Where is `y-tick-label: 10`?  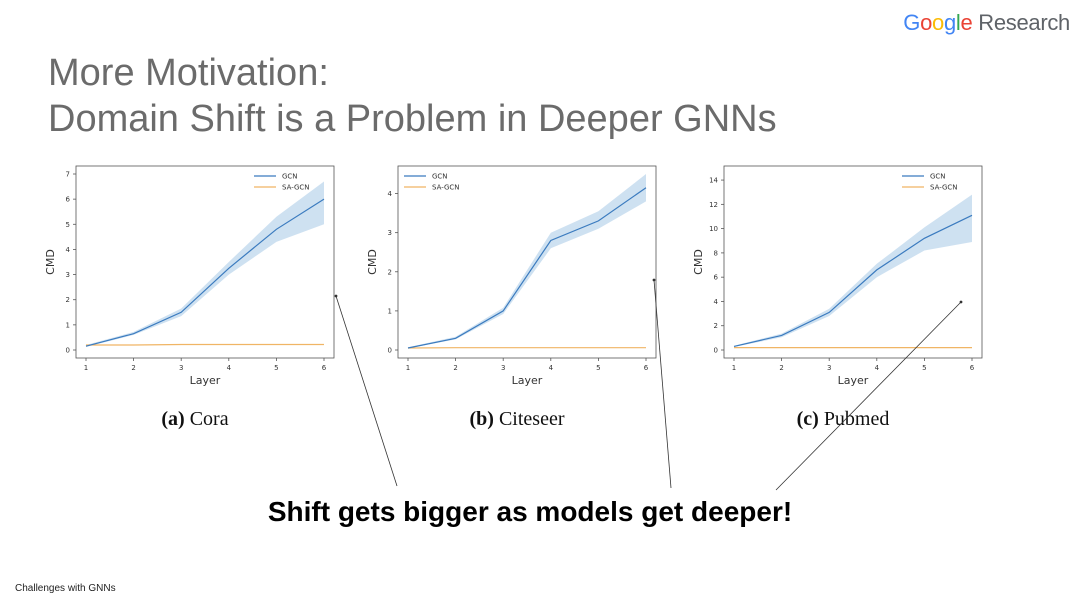
y-tick-label: 10 is located at coordinates (713, 229).